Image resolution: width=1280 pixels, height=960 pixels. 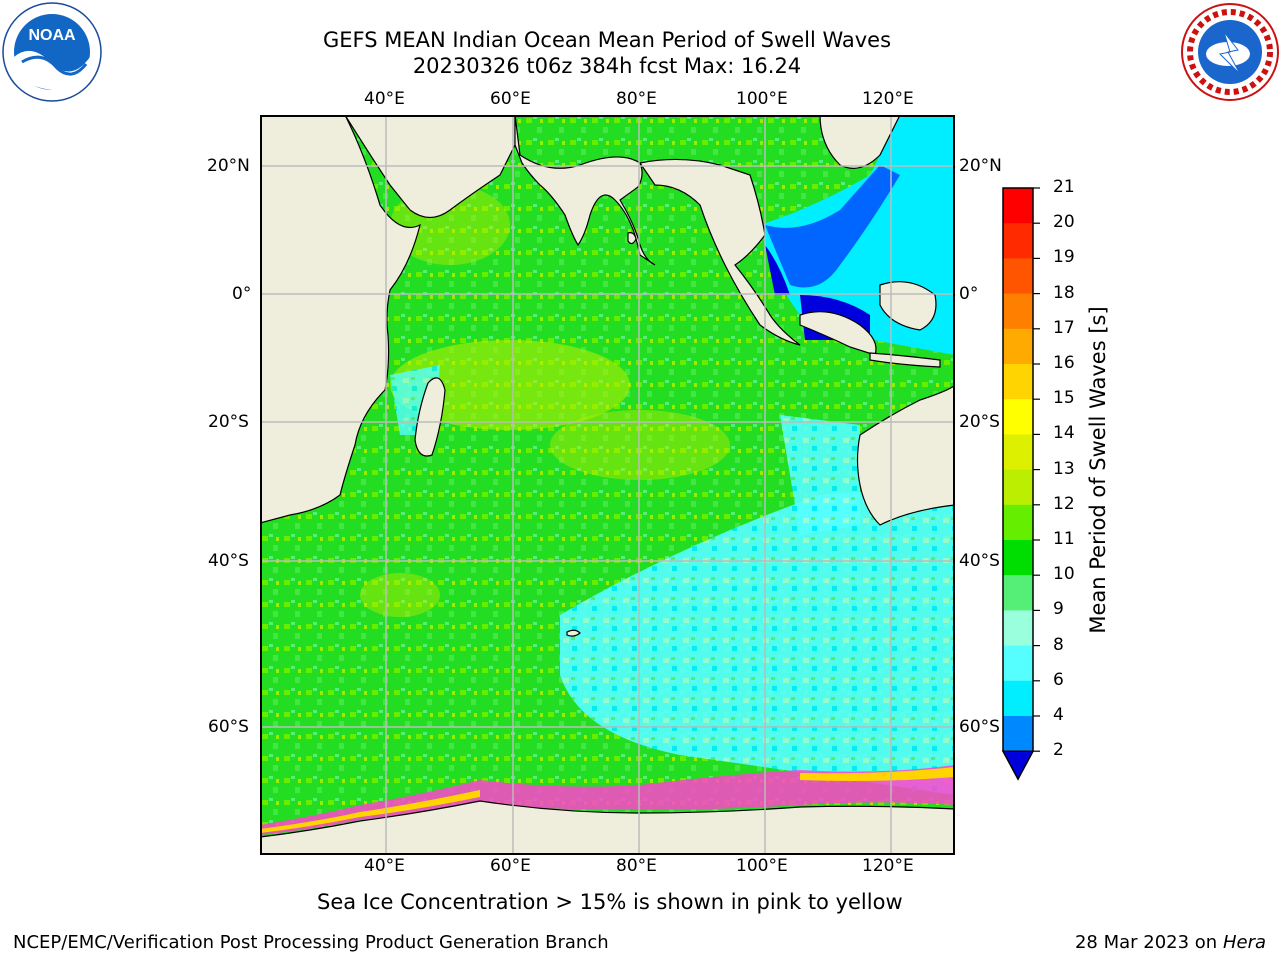 What do you see at coordinates (1058, 679) in the screenshot?
I see `colorbar-tick-label: 6` at bounding box center [1058, 679].